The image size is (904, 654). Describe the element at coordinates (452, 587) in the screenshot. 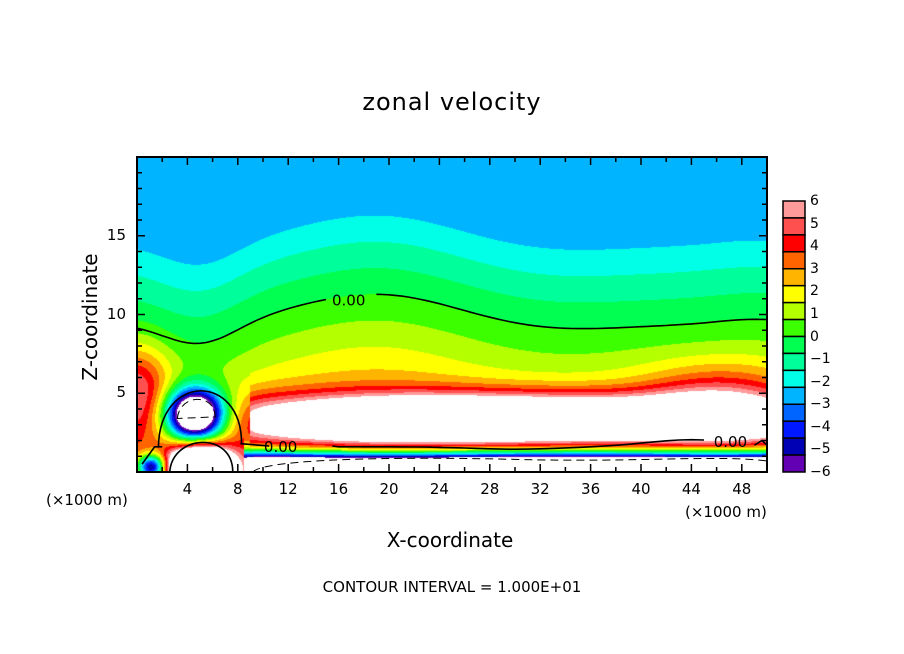

I see `contour-interval-note: CONTOUR INTERVAL = 1.000E+01` at that location.